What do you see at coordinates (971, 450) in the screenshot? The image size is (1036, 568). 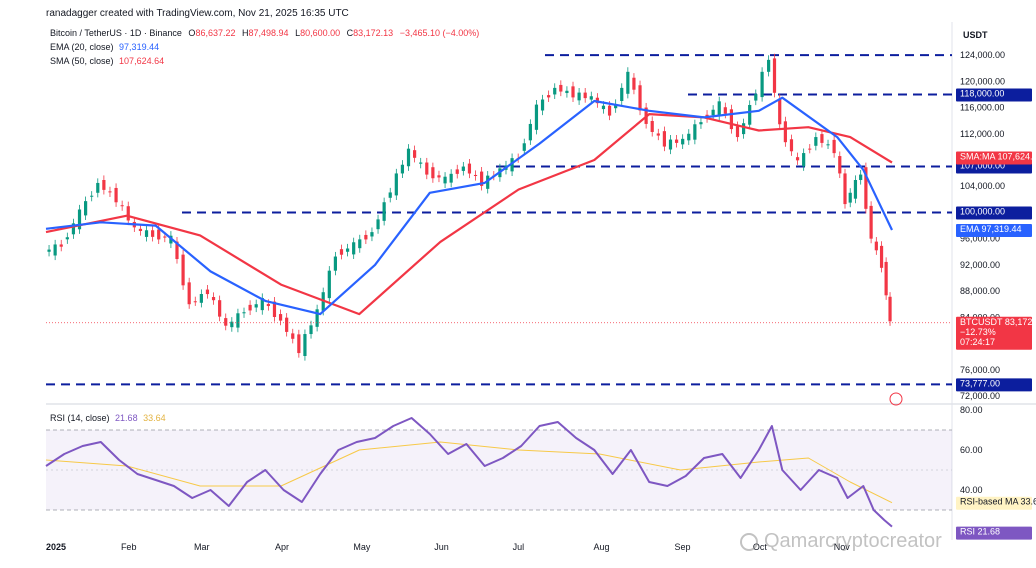 I see `rsi-tick-1: 60.00` at bounding box center [971, 450].